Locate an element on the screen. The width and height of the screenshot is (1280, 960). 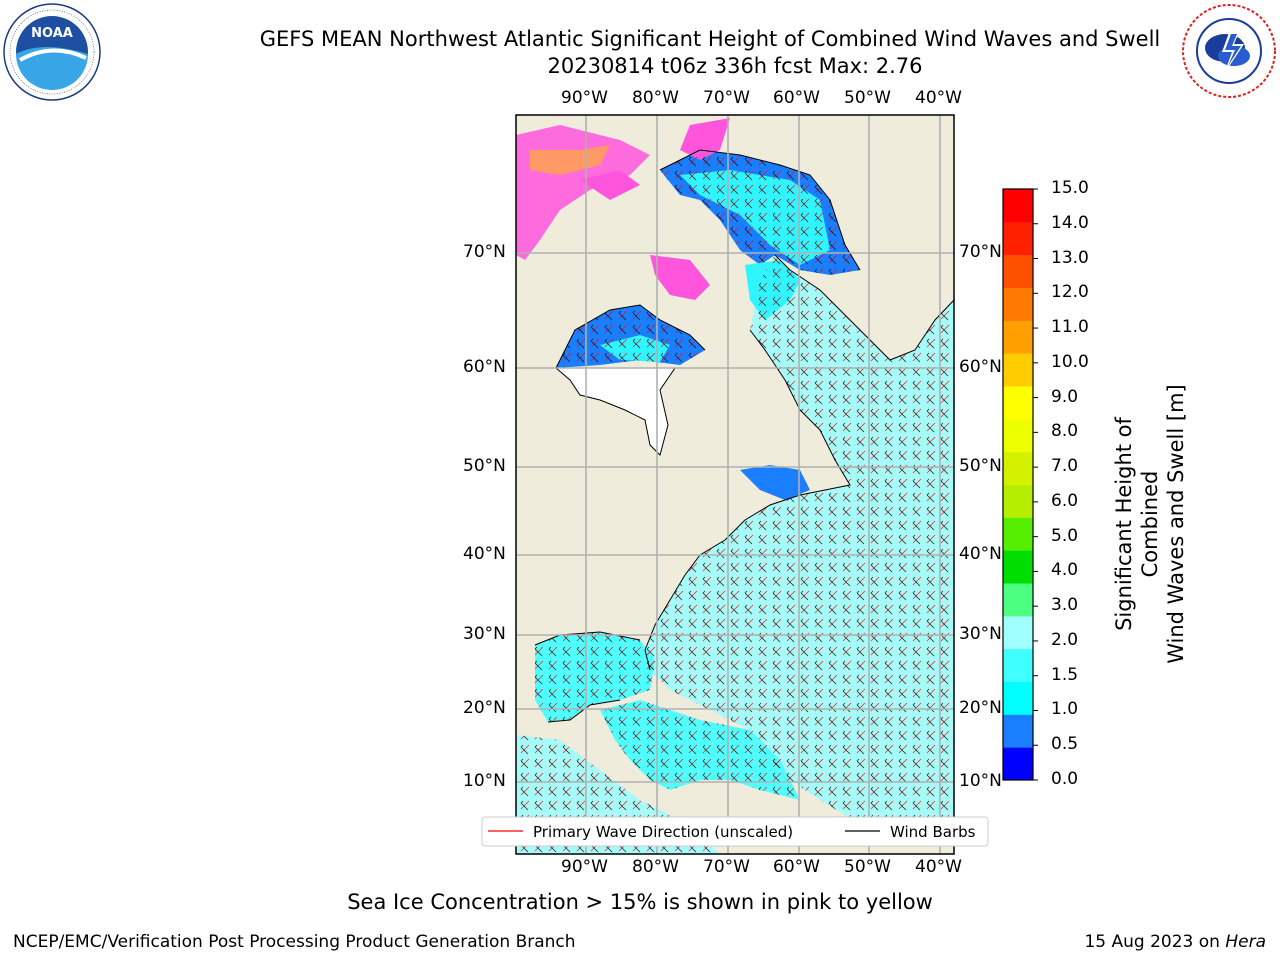
lat-label-right-60n: 60°N is located at coordinates (980, 367).